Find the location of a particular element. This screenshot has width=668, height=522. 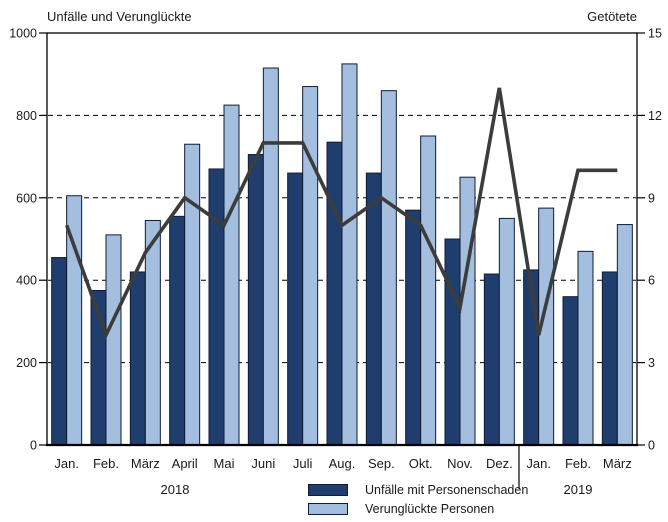

right-axis-title: Getötete is located at coordinates (612, 16).